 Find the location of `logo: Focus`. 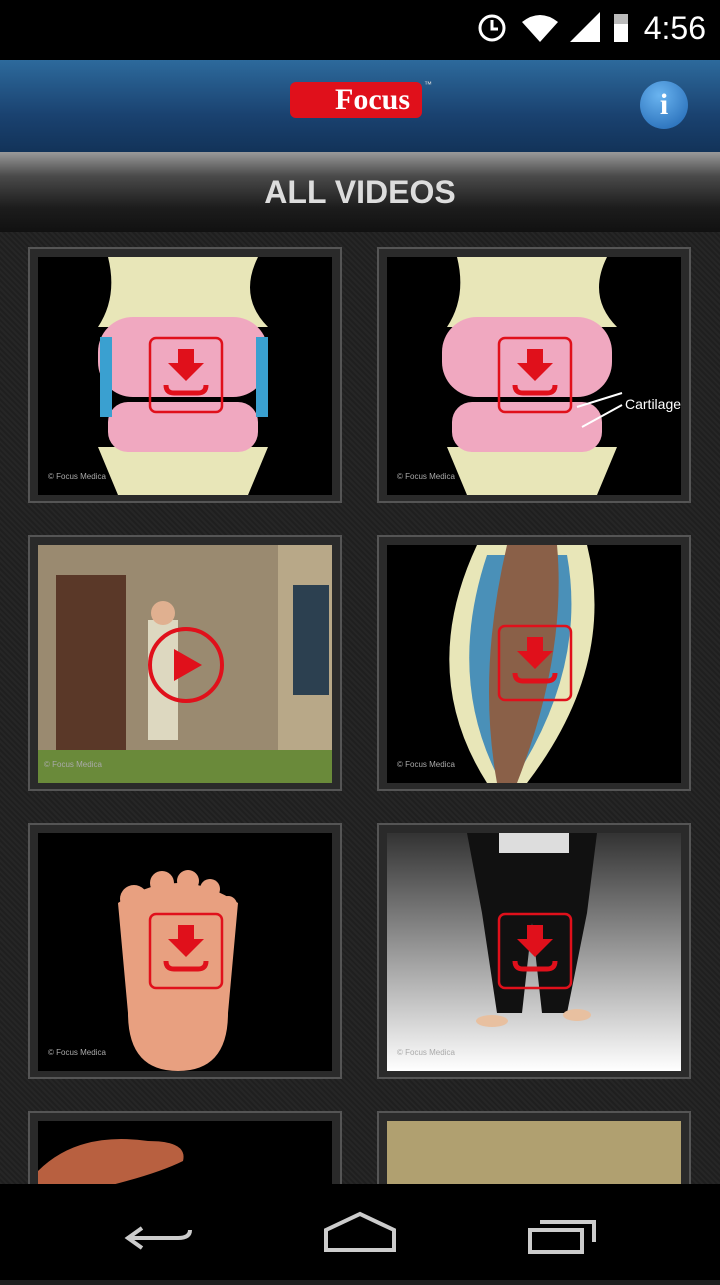

logo: Focus is located at coordinates (356, 100).